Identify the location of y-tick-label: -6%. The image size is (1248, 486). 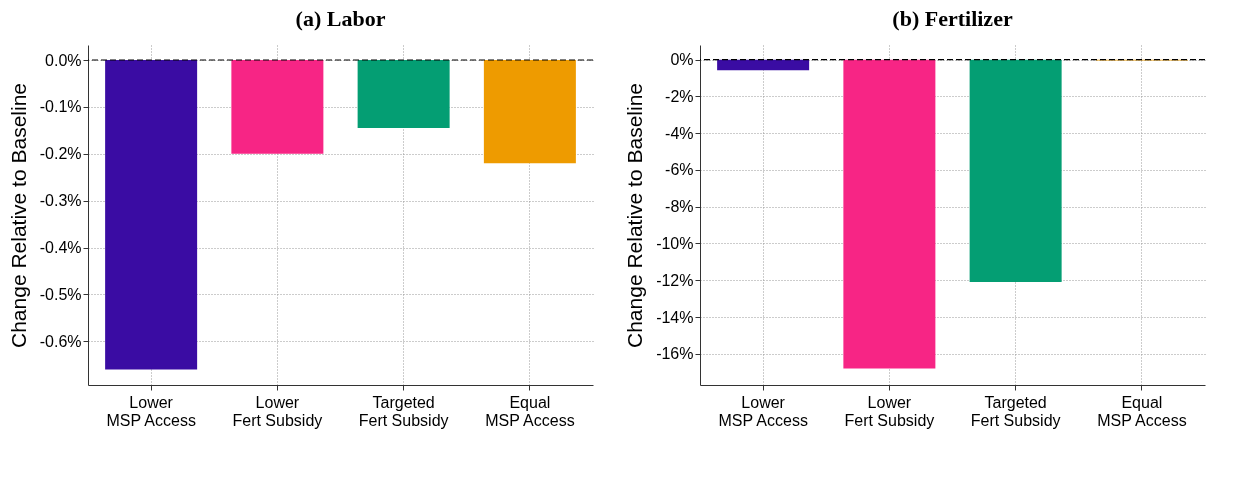
(679, 170).